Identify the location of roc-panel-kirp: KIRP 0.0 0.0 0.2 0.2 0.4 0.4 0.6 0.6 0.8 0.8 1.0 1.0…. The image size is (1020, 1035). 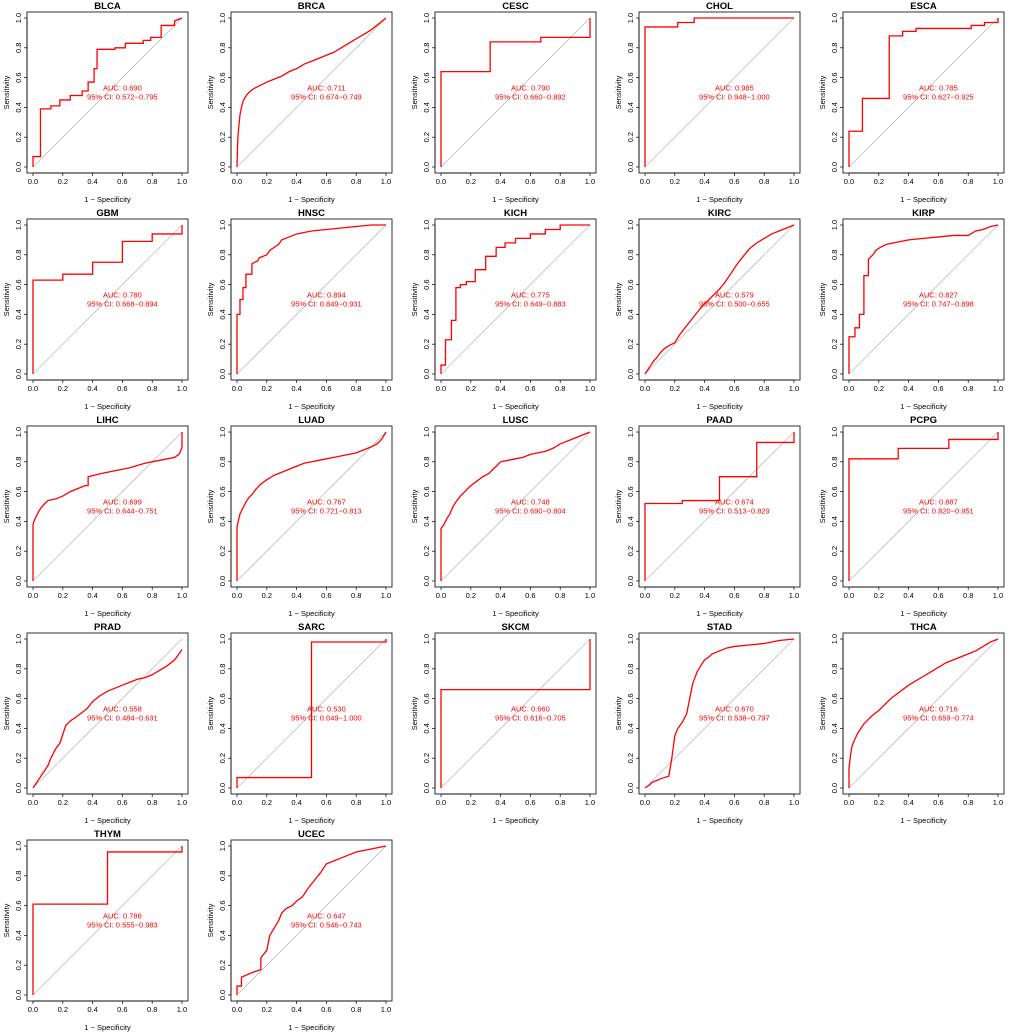
(918, 310).